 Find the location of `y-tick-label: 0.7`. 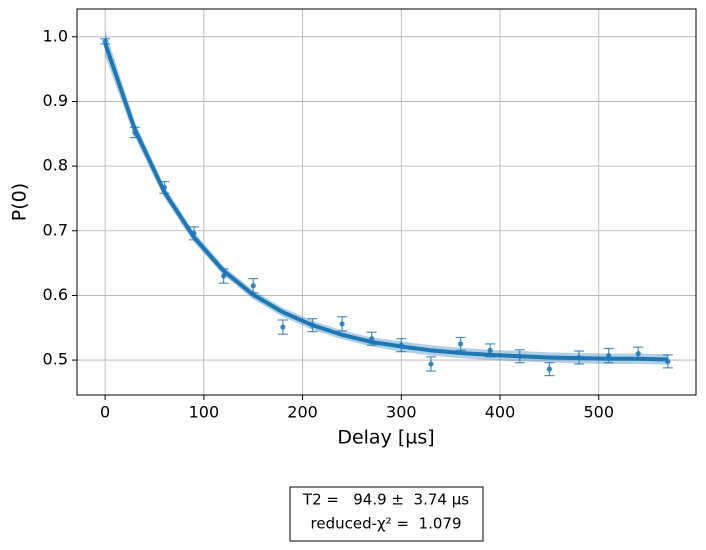

y-tick-label: 0.7 is located at coordinates (55, 229).